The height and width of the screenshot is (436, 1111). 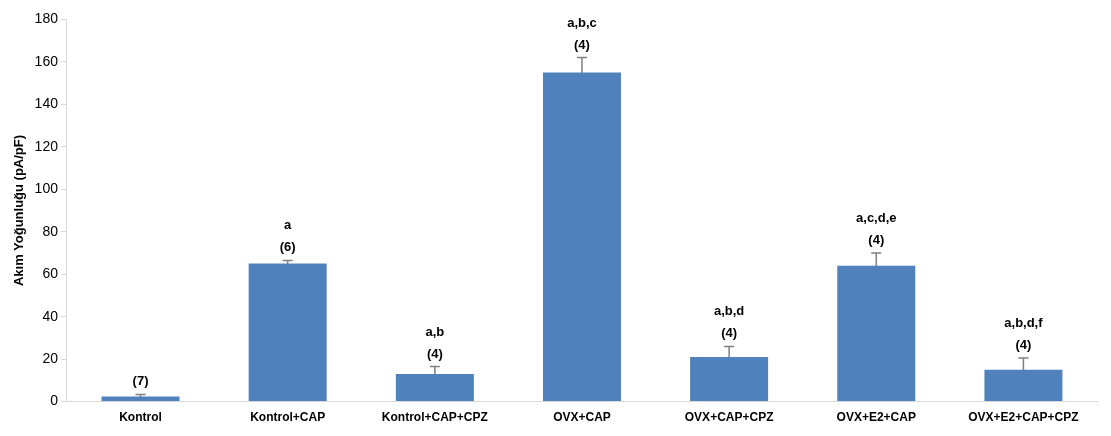 I want to click on annotation: (7), so click(x=140, y=381).